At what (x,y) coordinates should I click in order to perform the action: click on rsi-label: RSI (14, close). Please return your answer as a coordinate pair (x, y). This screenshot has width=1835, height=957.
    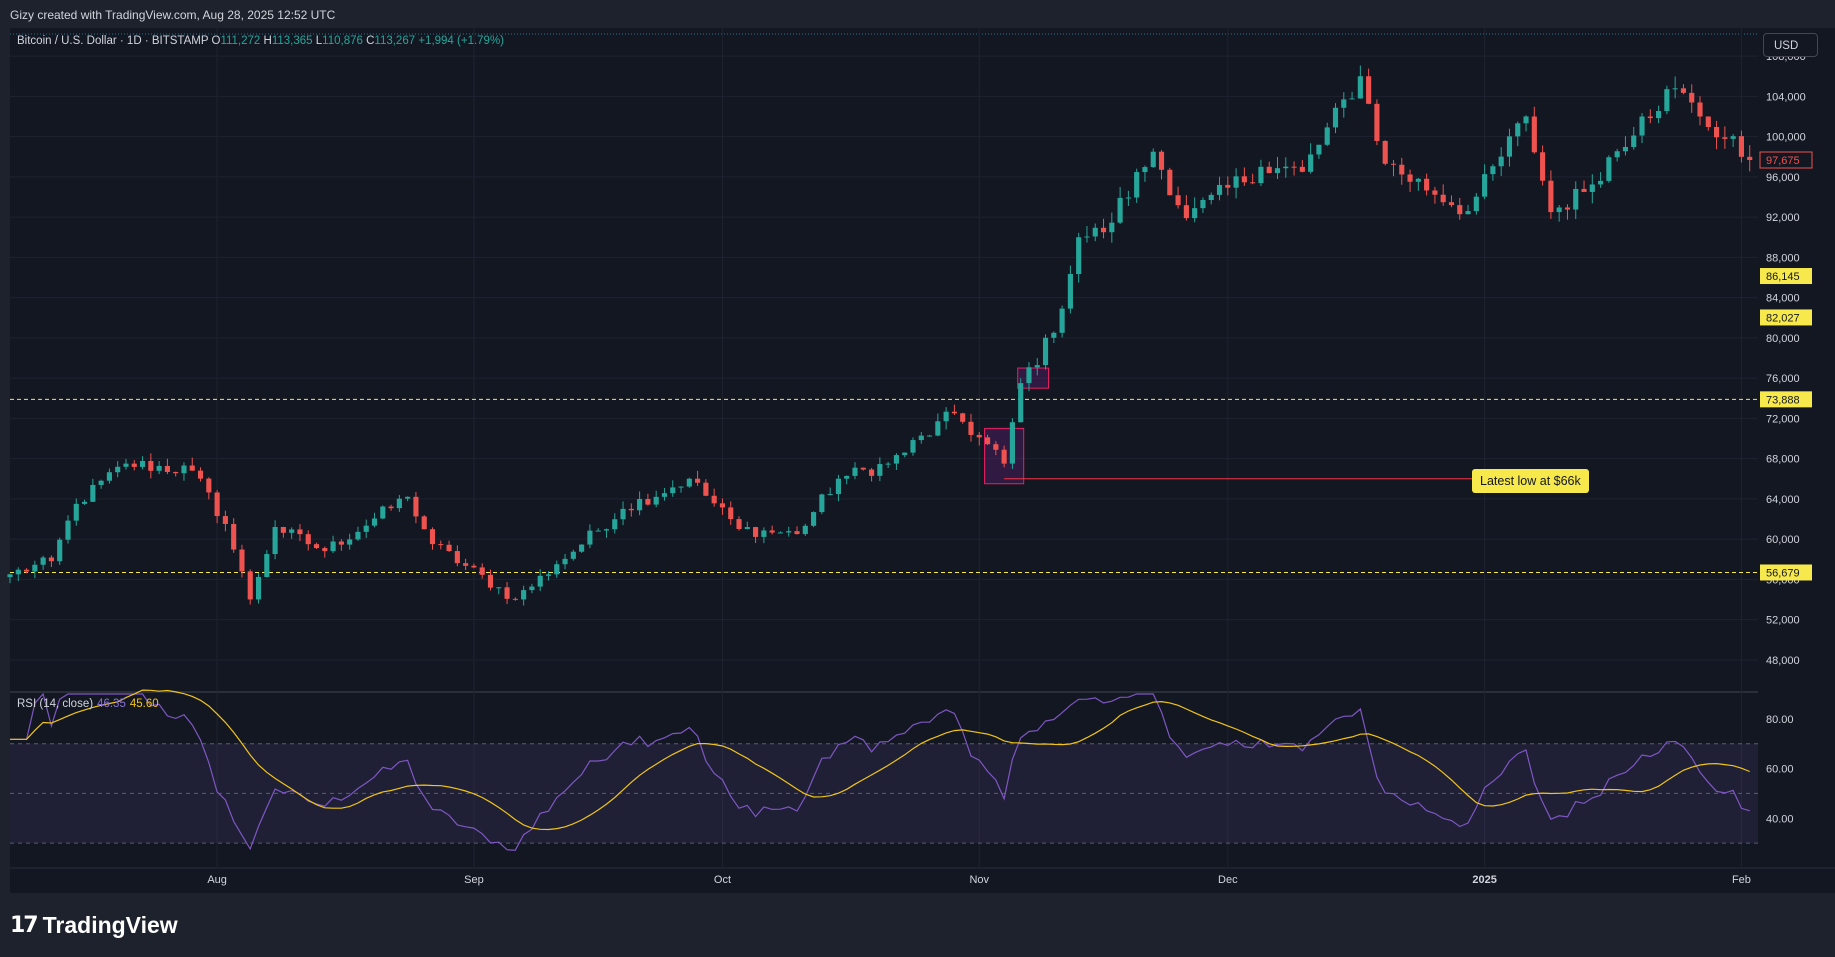
    Looking at the image, I should click on (55, 704).